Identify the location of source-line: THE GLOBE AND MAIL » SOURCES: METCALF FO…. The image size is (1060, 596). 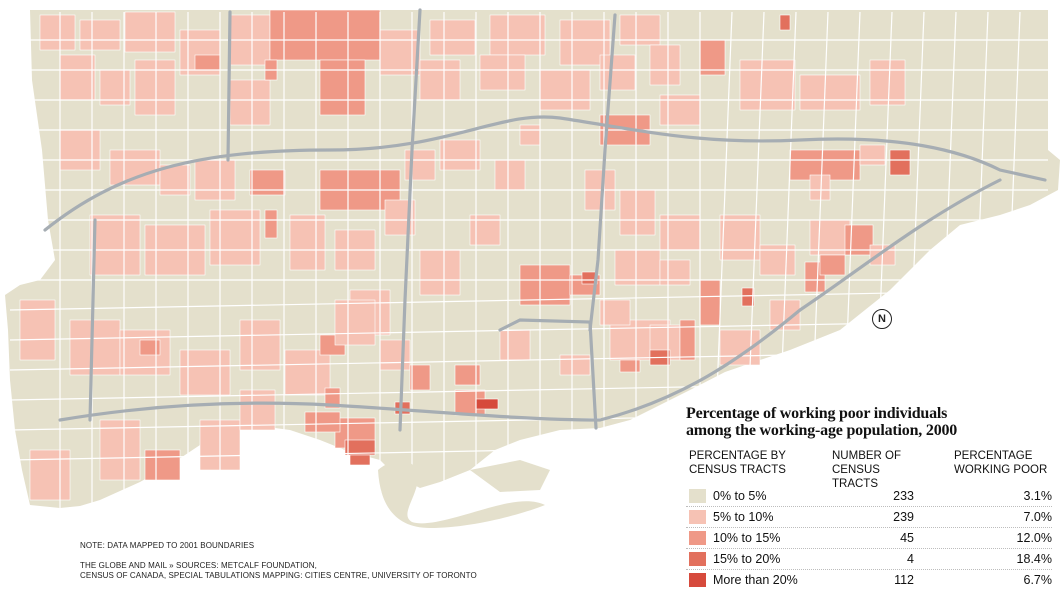
(198, 565).